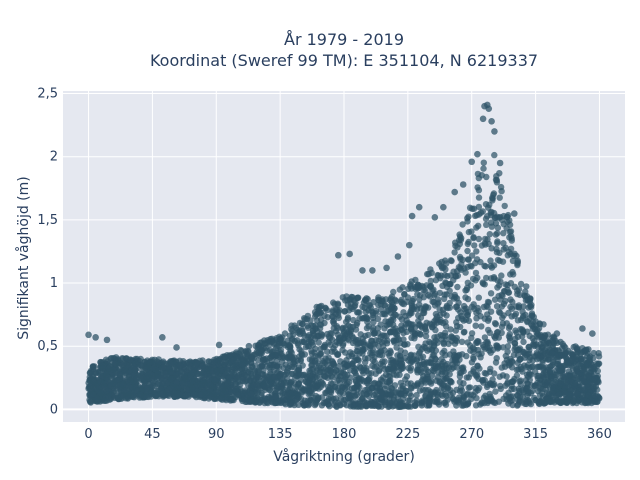  Describe the element at coordinates (47, 94) in the screenshot. I see `y-tick-label: 2,5` at that location.